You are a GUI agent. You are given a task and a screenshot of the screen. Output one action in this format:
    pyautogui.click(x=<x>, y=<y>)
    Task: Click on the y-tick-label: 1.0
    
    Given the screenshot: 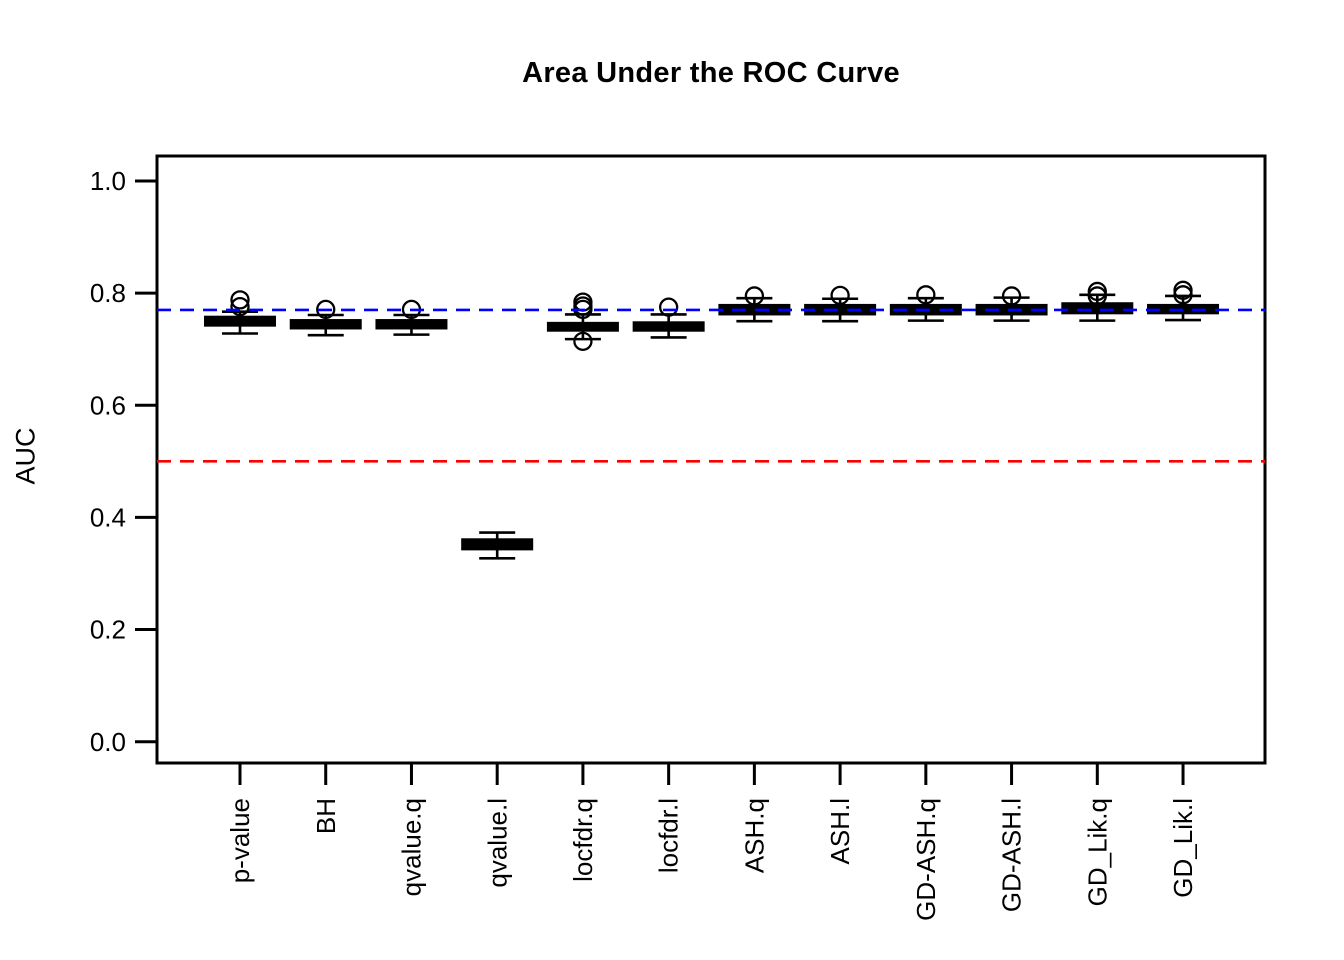 What is the action you would take?
    pyautogui.click(x=108, y=181)
    